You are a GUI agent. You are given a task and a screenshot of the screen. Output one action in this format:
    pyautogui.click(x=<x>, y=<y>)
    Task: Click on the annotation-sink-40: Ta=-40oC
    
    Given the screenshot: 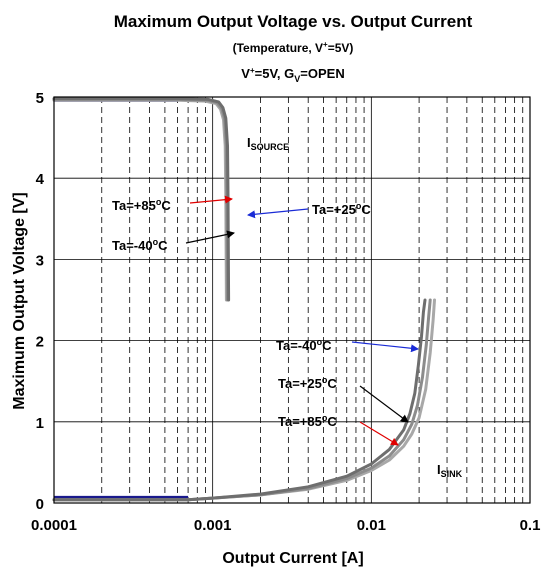 What is the action you would take?
    pyautogui.click(x=304, y=345)
    